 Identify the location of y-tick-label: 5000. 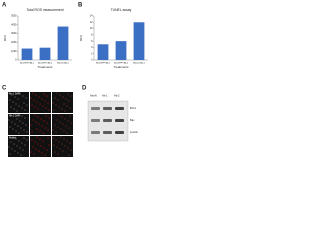
(14, 16).